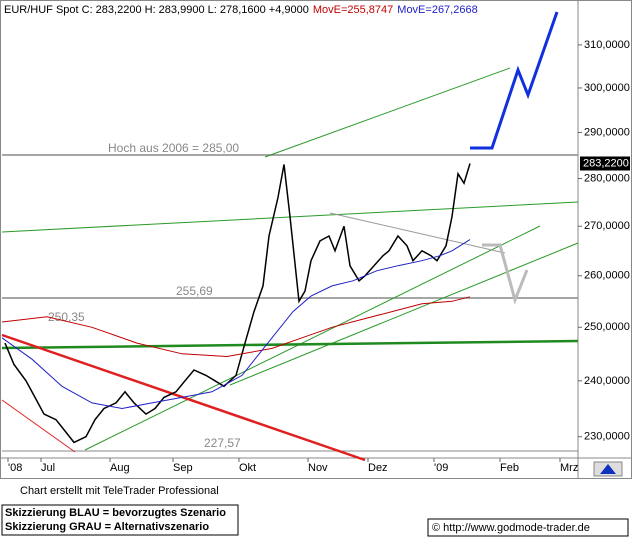 This screenshot has height=544, width=632. Describe the element at coordinates (48, 468) in the screenshot. I see `x-tick-label: Jul` at that location.